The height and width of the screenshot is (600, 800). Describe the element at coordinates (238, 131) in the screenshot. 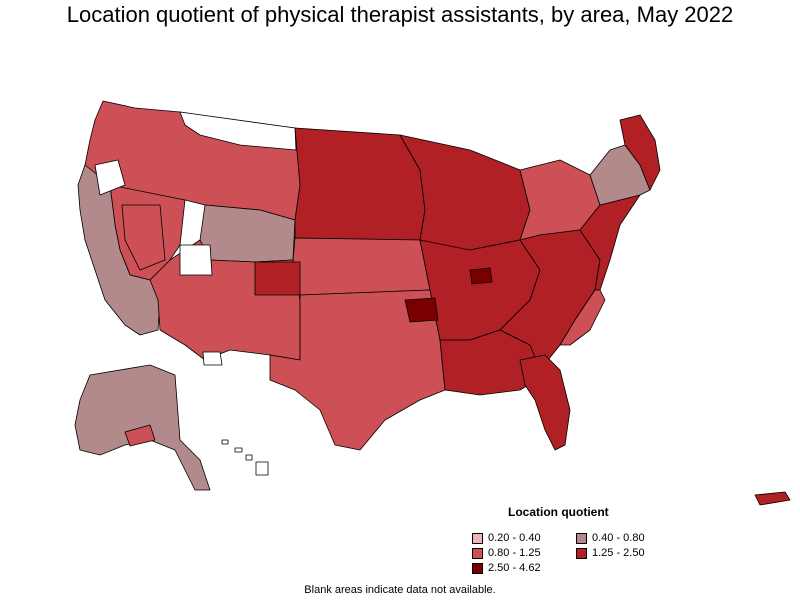

I see `region-blank-montana` at that location.